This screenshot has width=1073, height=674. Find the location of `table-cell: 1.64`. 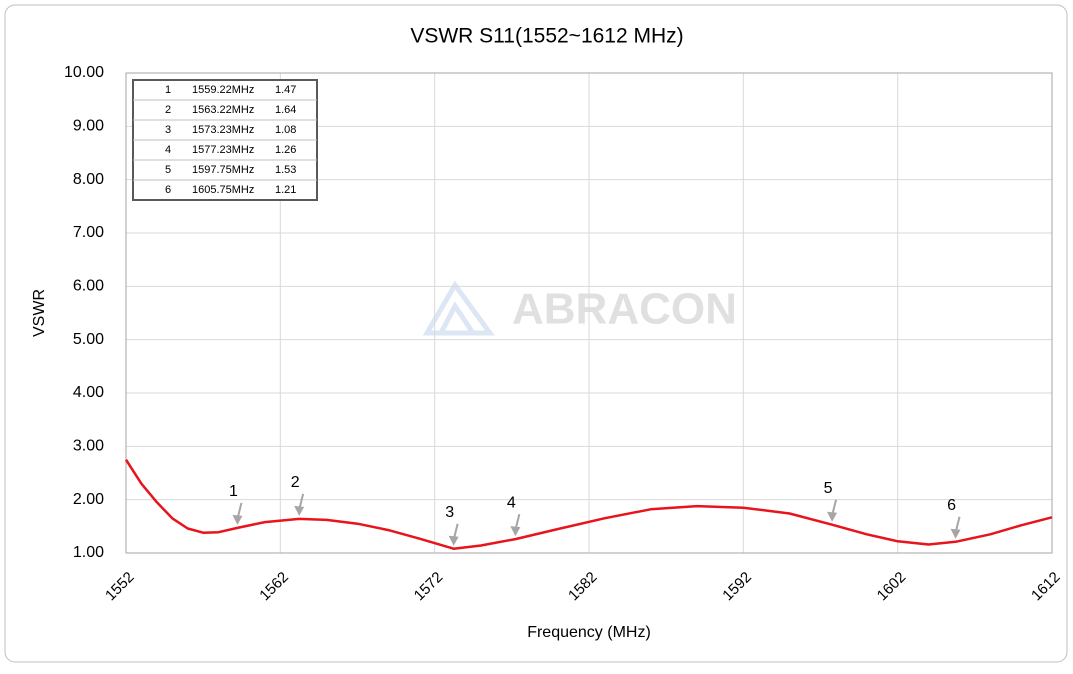

table-cell: 1.64 is located at coordinates (285, 110).